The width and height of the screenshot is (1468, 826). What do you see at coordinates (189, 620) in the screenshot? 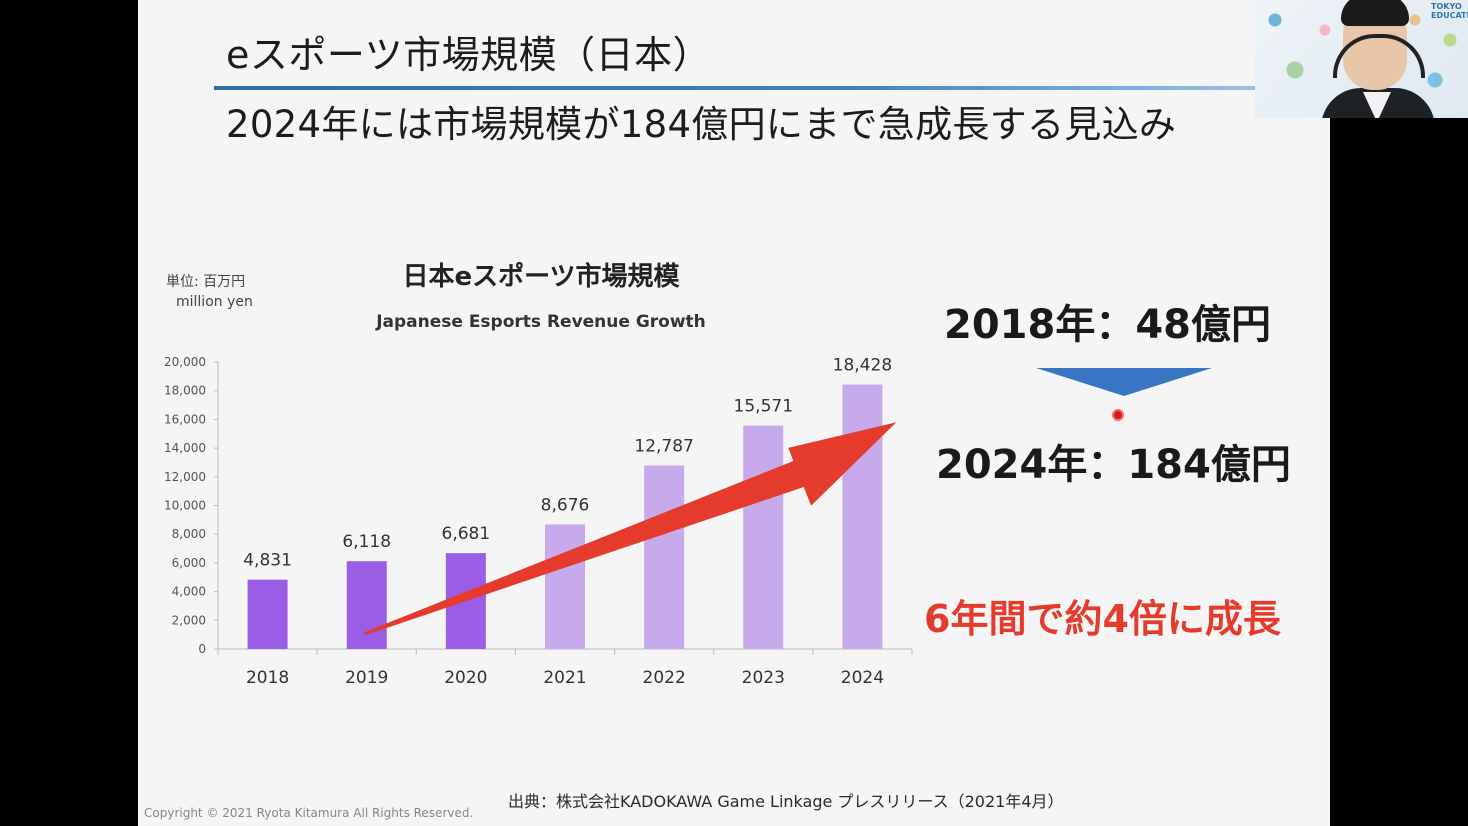
I see `y-tick-label: 2,000` at bounding box center [189, 620].